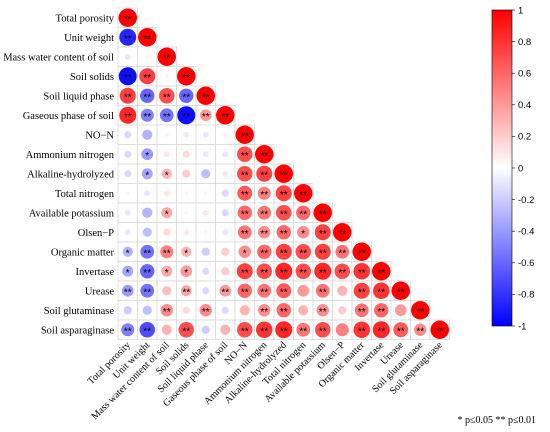 This screenshot has width=550, height=432. I want to click on colorbar-tick-label: -0.4, so click(526, 232).